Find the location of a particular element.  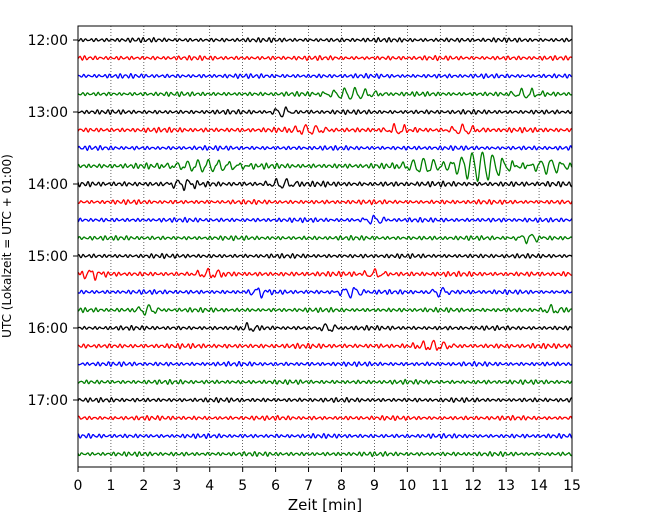

x-tick-label: 1 is located at coordinates (110, 486).